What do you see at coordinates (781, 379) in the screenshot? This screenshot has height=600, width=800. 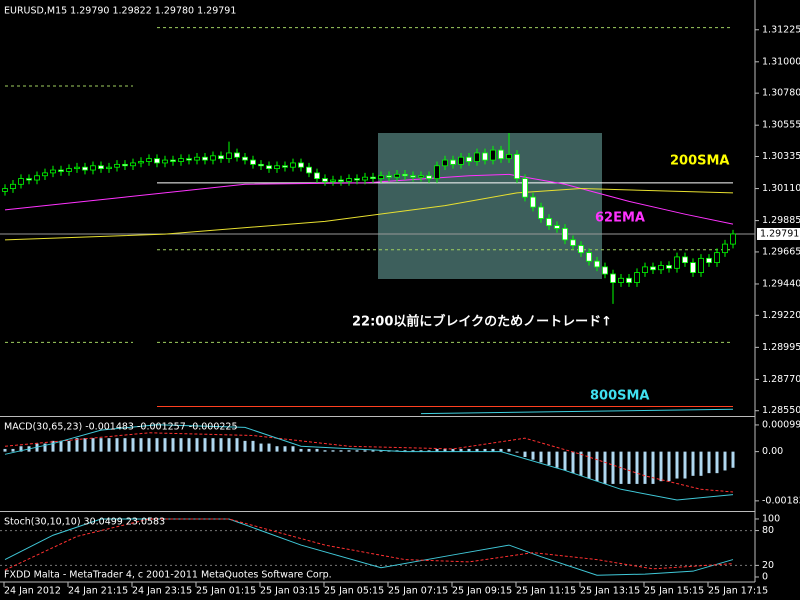 I see `y-tick-label: 1.28770` at bounding box center [781, 379].